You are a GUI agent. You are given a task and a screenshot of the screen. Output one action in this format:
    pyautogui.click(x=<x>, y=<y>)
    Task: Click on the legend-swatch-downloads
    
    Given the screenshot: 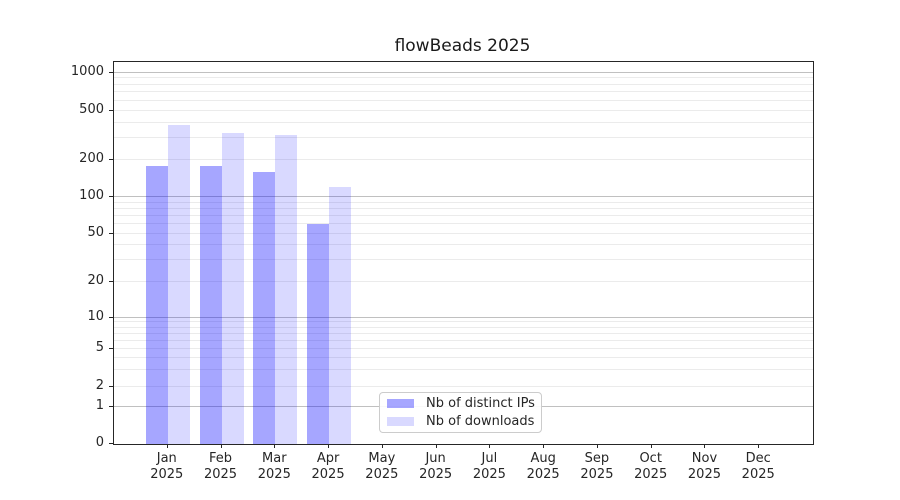 What is the action you would take?
    pyautogui.click(x=400, y=421)
    